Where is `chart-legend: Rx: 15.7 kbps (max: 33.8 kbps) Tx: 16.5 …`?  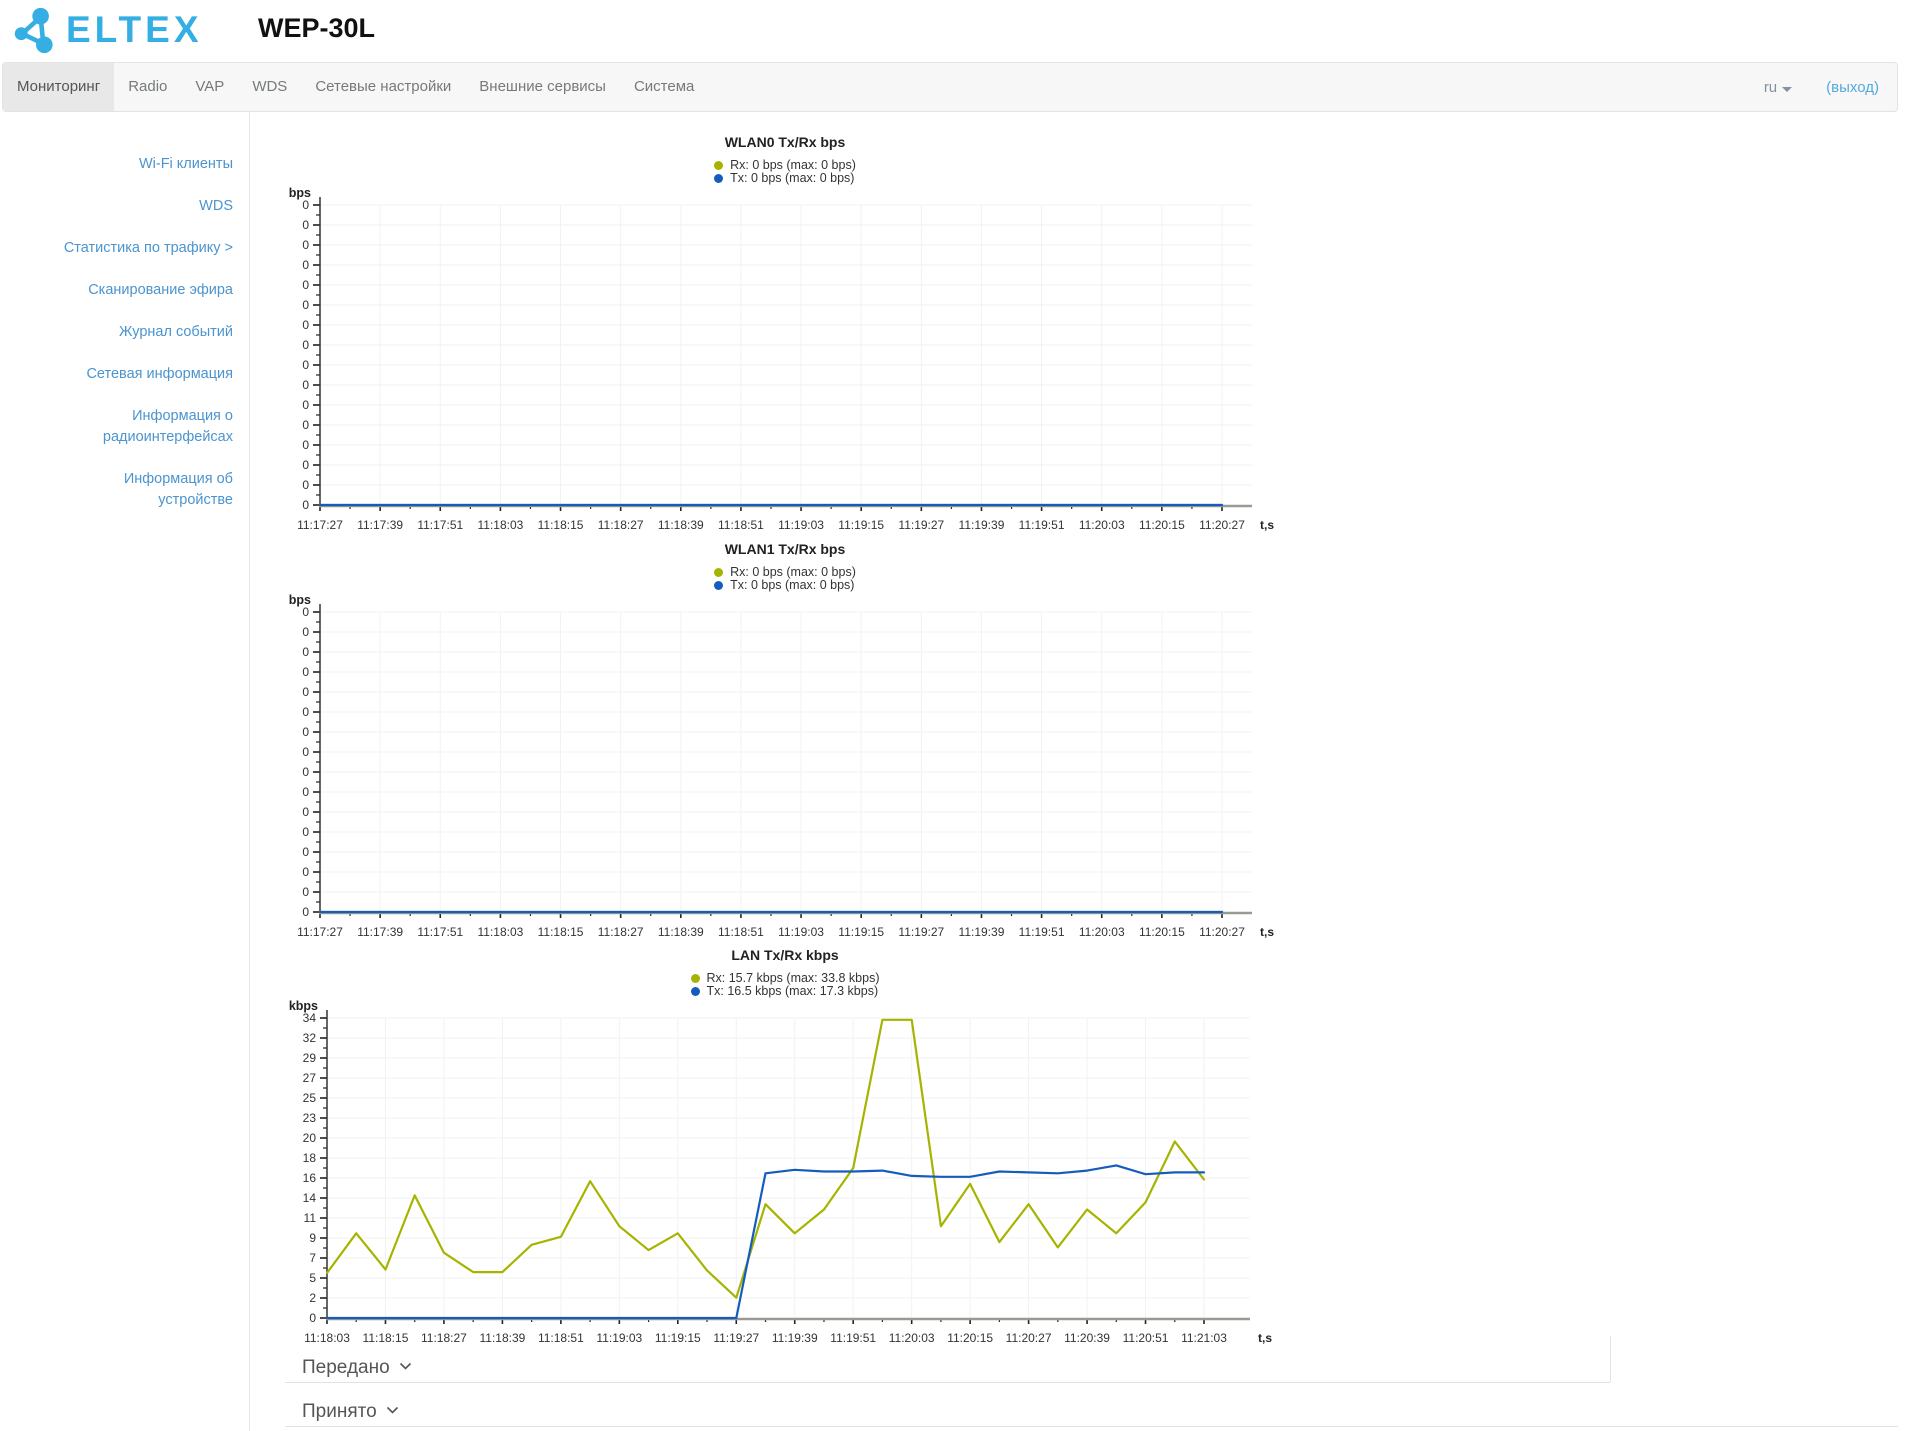 chart-legend: Rx: 15.7 kbps (max: 33.8 kbps) Tx: 16.5 … is located at coordinates (785, 986).